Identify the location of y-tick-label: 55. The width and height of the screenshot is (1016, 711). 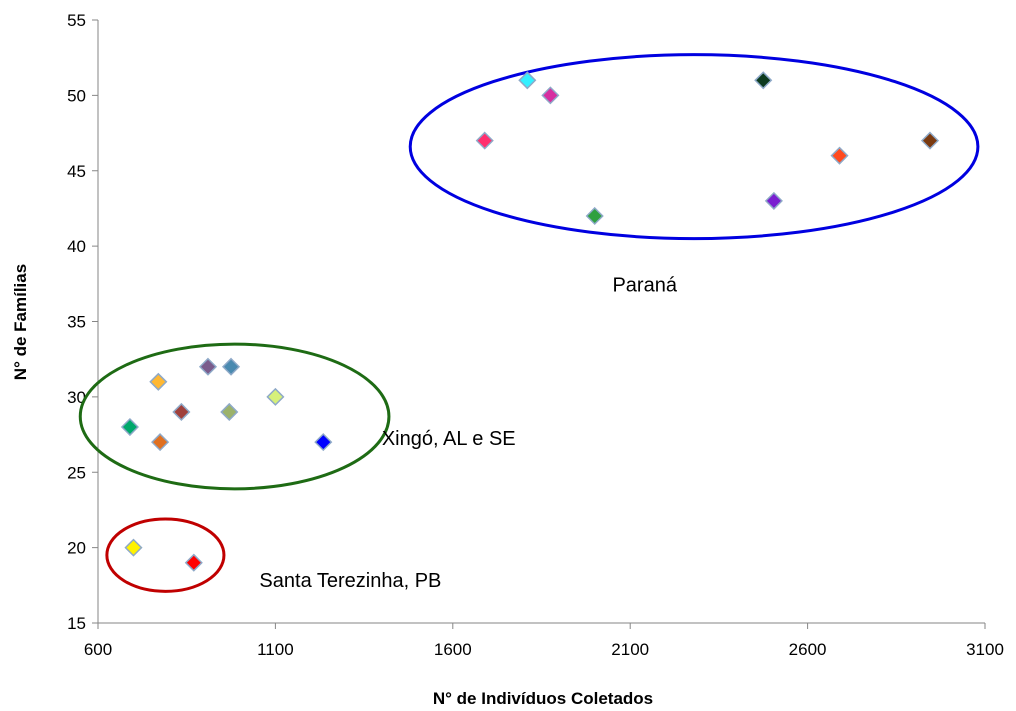
(76, 20).